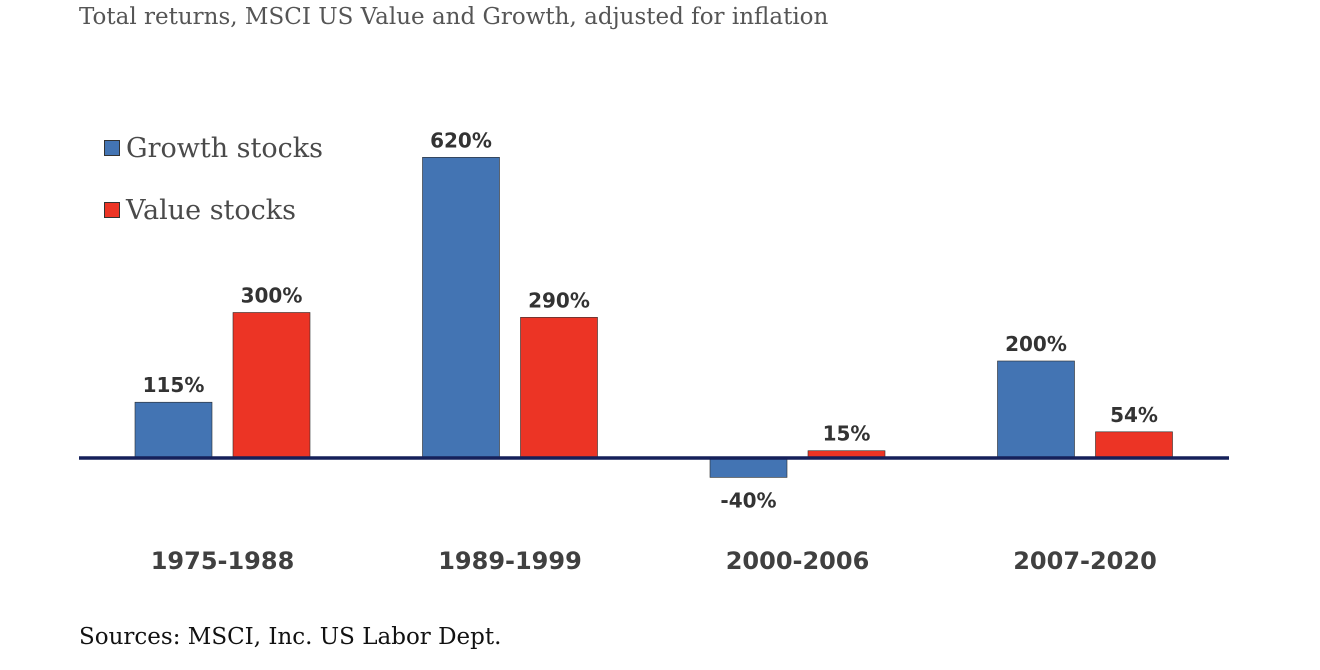 Image resolution: width=1320 pixels, height=670 pixels. What do you see at coordinates (112, 148) in the screenshot?
I see `legend-swatch-growth` at bounding box center [112, 148].